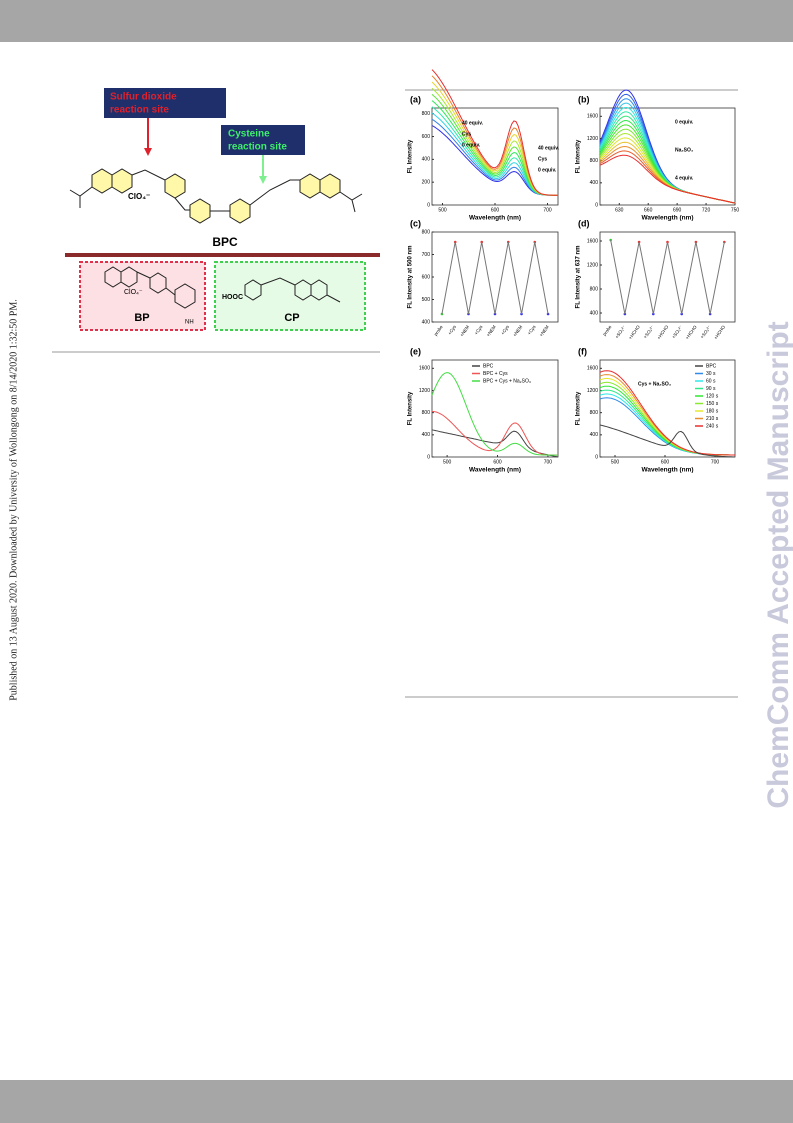 The width and height of the screenshot is (793, 1123). Describe the element at coordinates (415, 351) in the screenshot. I see `panel-label: (e)` at that location.